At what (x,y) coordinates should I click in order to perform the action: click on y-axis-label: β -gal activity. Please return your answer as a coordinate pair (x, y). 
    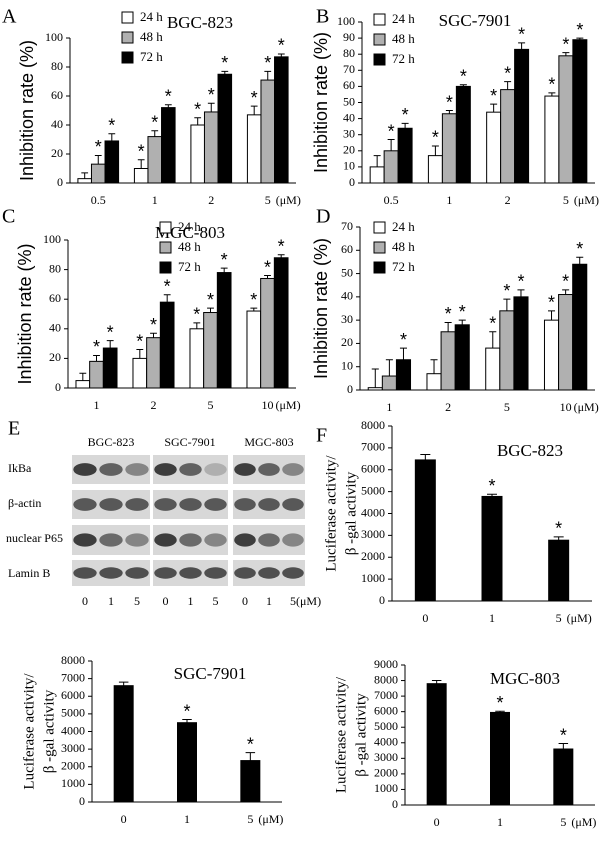
    Looking at the image, I should click on (49, 731).